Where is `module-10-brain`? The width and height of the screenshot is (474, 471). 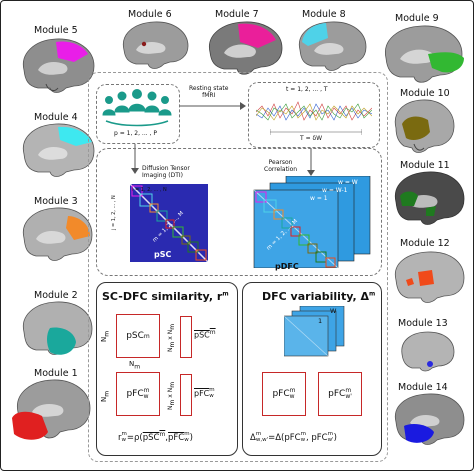 module-10-brain is located at coordinates (424, 126).